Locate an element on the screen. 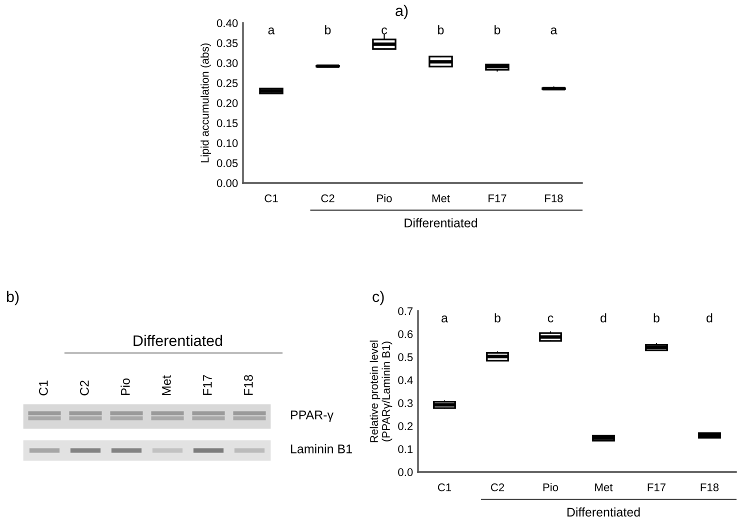 Image resolution: width=750 pixels, height=524 pixels. category-label: Met is located at coordinates (166, 385).